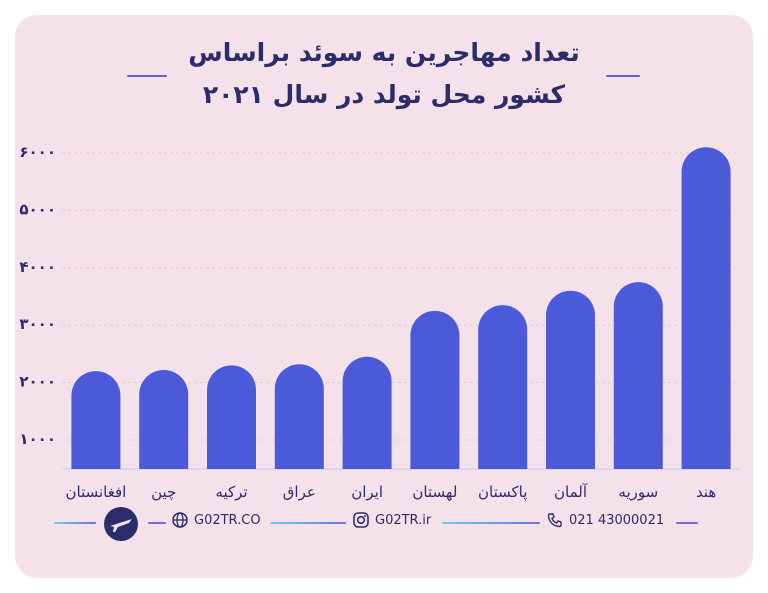  Describe the element at coordinates (502, 492) in the screenshot. I see `x-tick-label: پاکستان` at that location.